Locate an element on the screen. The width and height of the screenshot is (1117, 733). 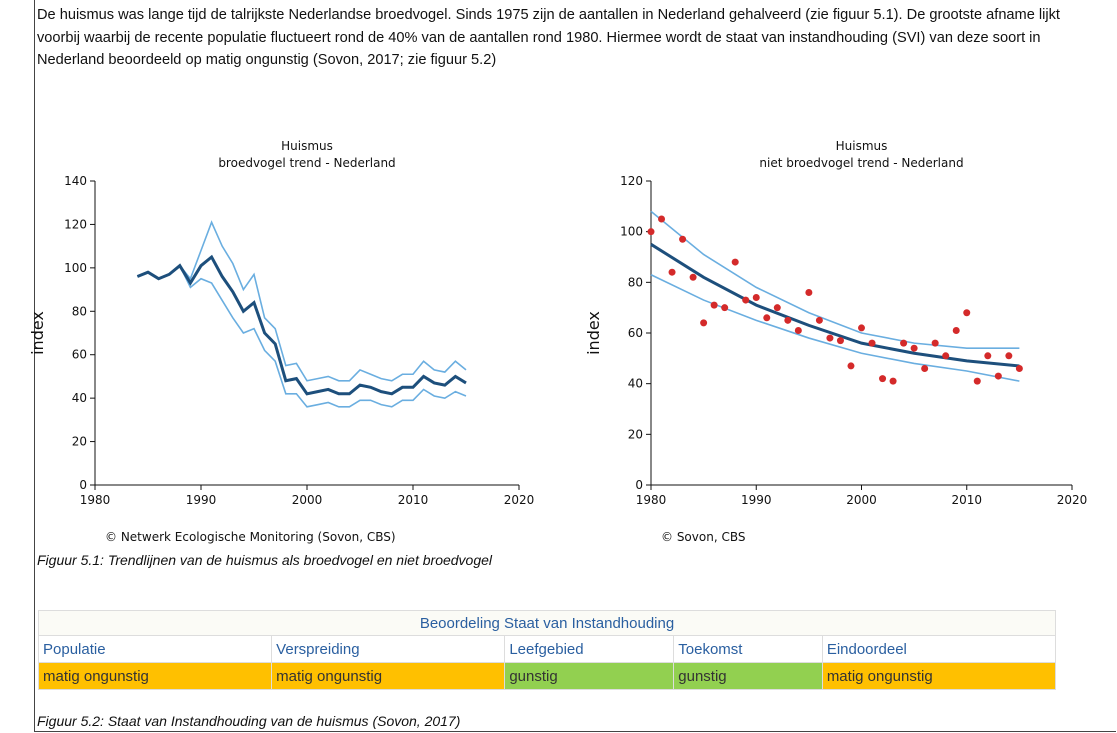
header-cell: Leefgebied is located at coordinates (589, 649).